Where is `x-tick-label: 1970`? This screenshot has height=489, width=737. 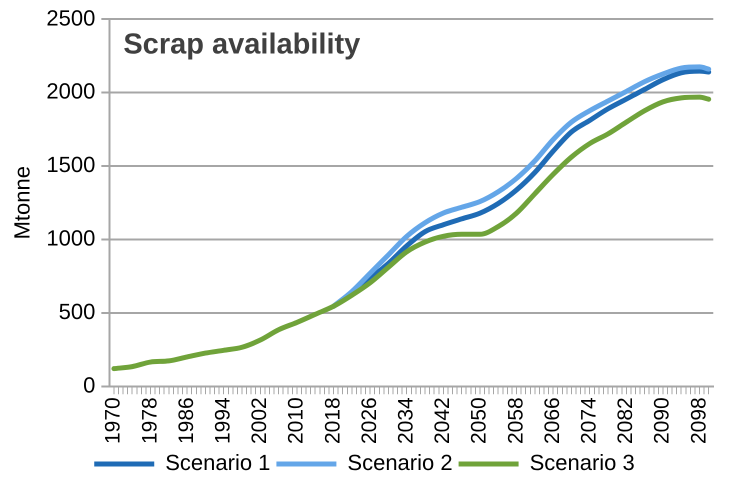
x-tick-label: 1970 is located at coordinates (113, 420).